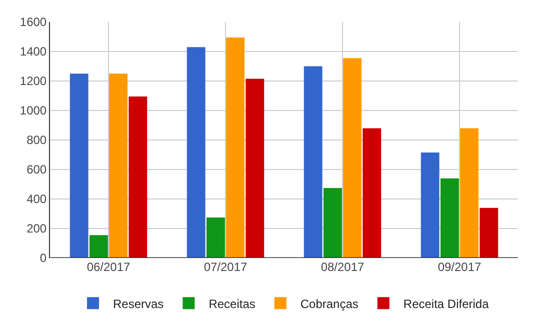  I want to click on x-tick-label: 09/2017, so click(460, 267).